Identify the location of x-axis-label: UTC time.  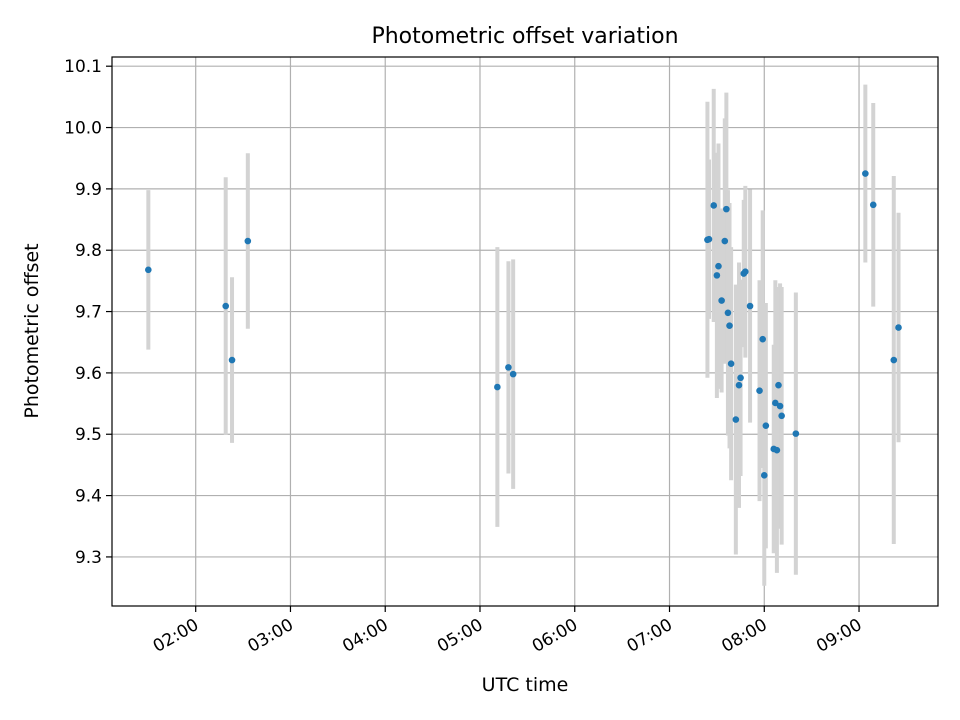
(525, 685).